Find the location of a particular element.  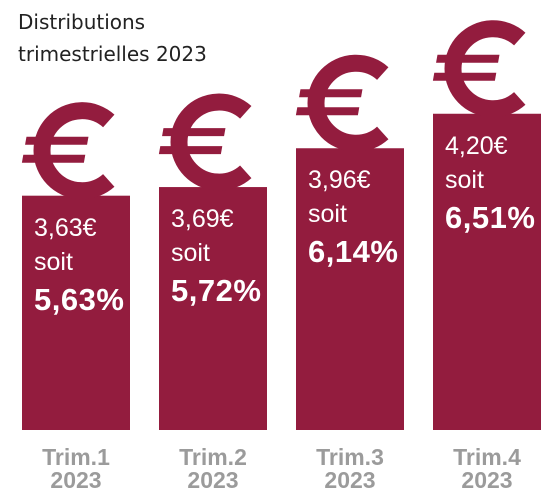

x-tick-label: Trim.1 2023 is located at coordinates (76, 468).